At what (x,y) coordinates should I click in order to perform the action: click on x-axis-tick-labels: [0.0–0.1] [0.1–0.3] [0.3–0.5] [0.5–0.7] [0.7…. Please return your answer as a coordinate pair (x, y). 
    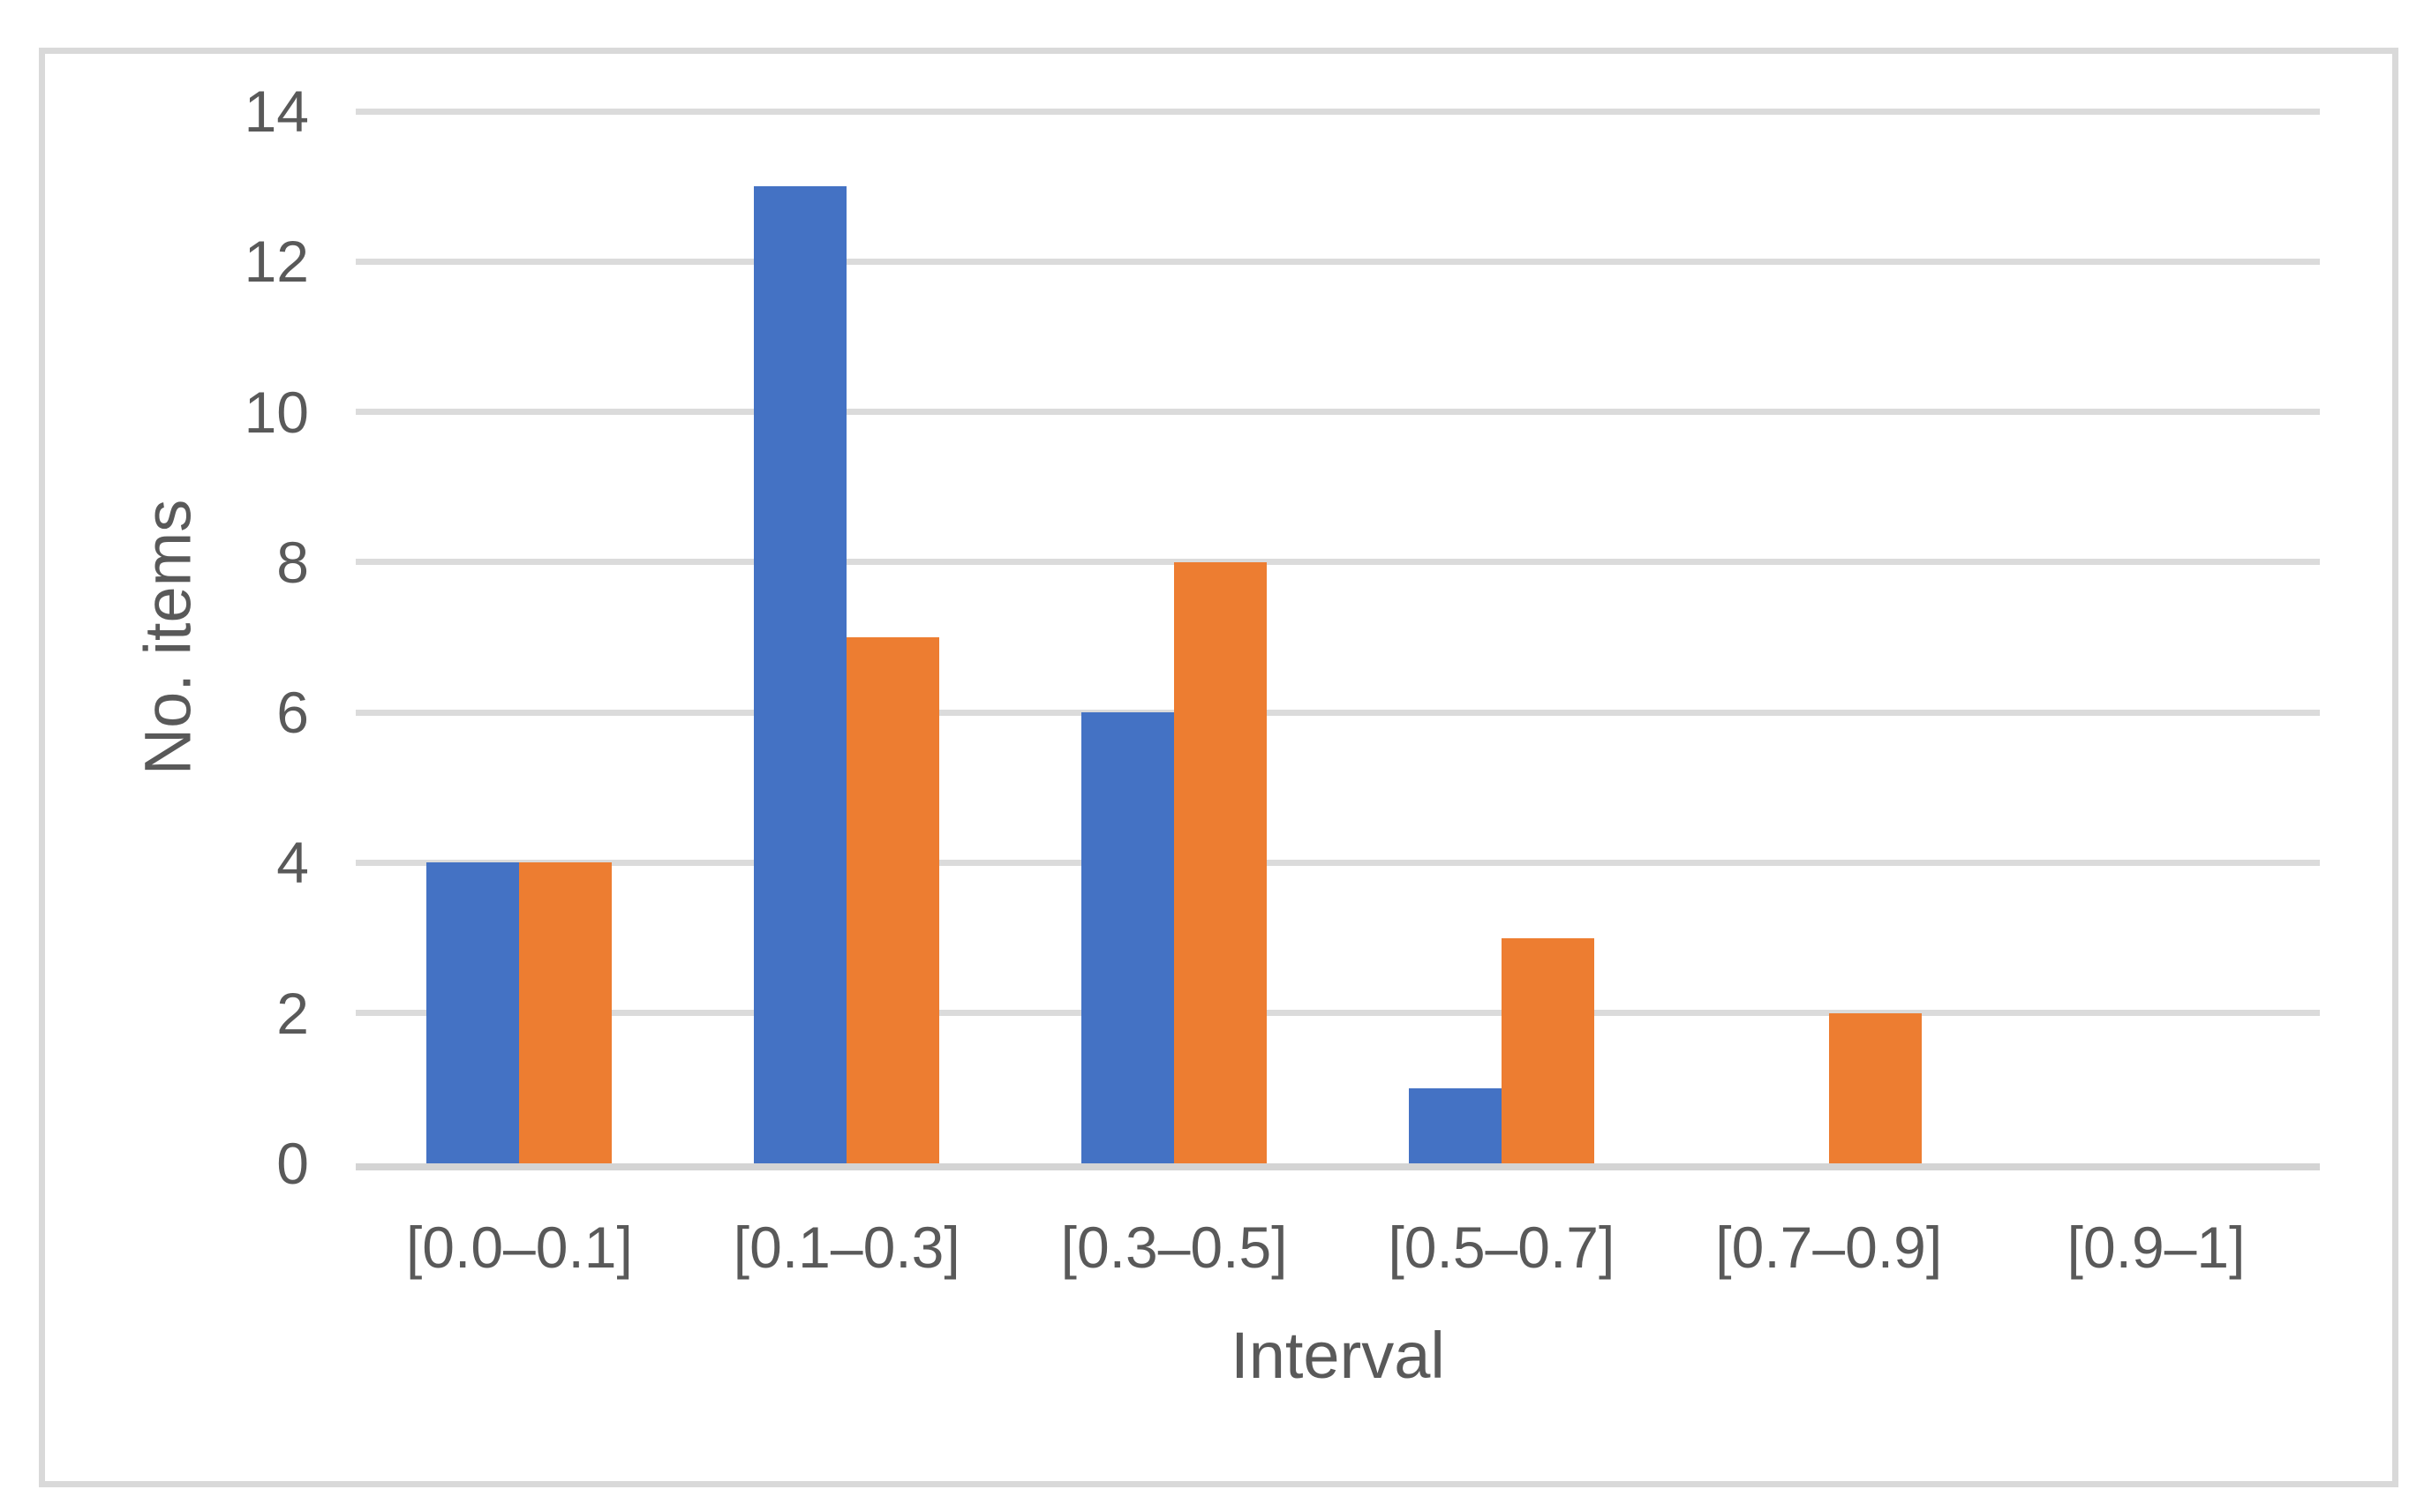
    Looking at the image, I should click on (1338, 1247).